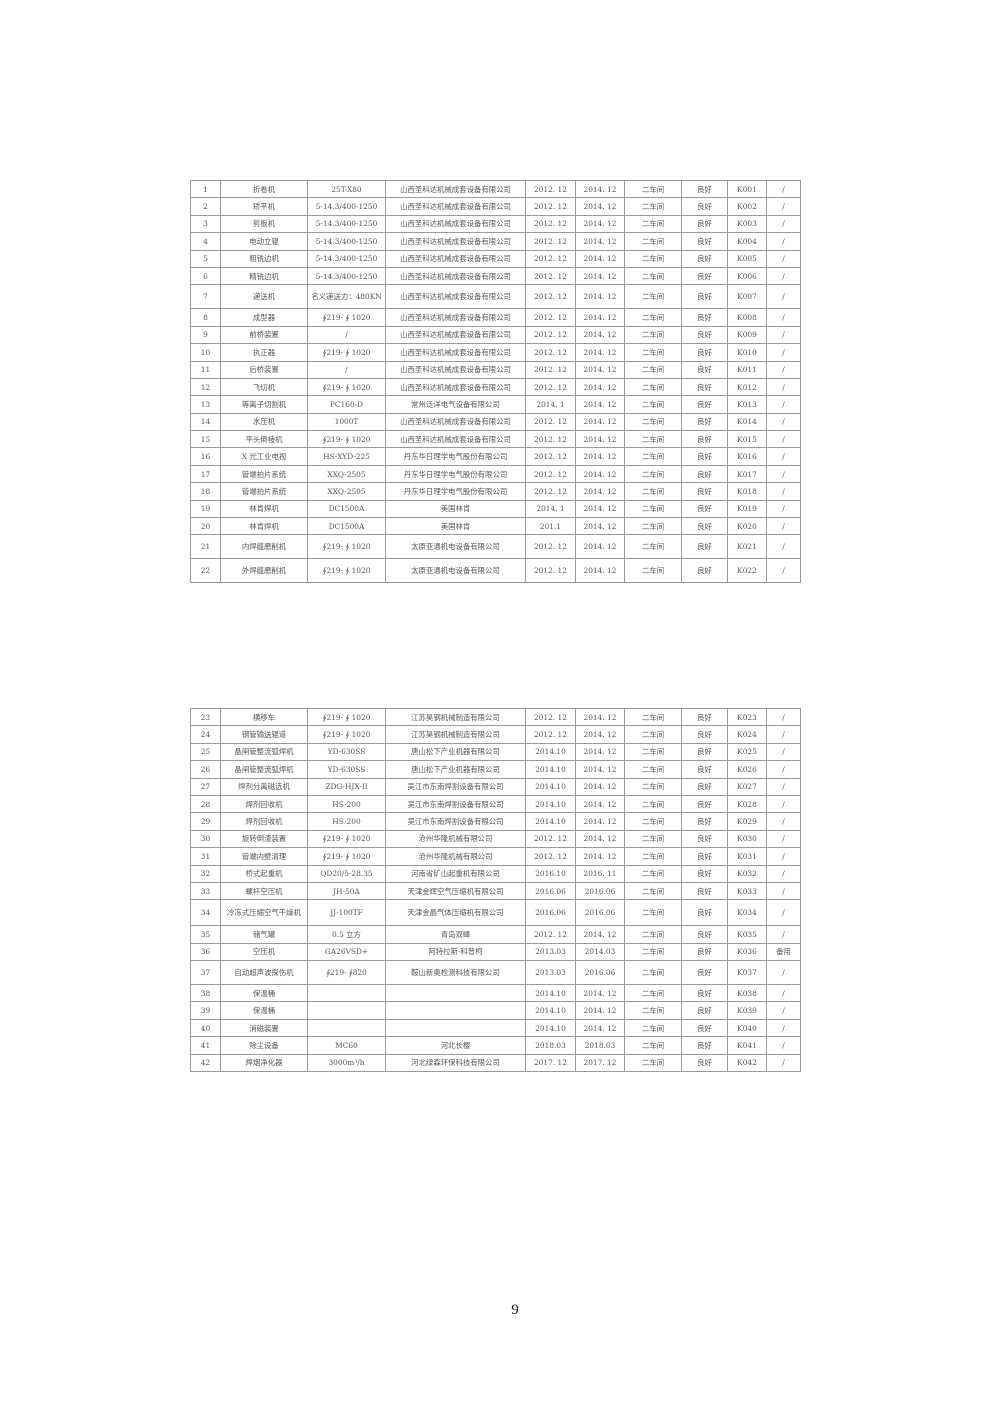 The image size is (1000, 1415). What do you see at coordinates (455, 491) in the screenshot?
I see `cell-manufacturer: 丹东华日理学电气股份有限公司` at bounding box center [455, 491].